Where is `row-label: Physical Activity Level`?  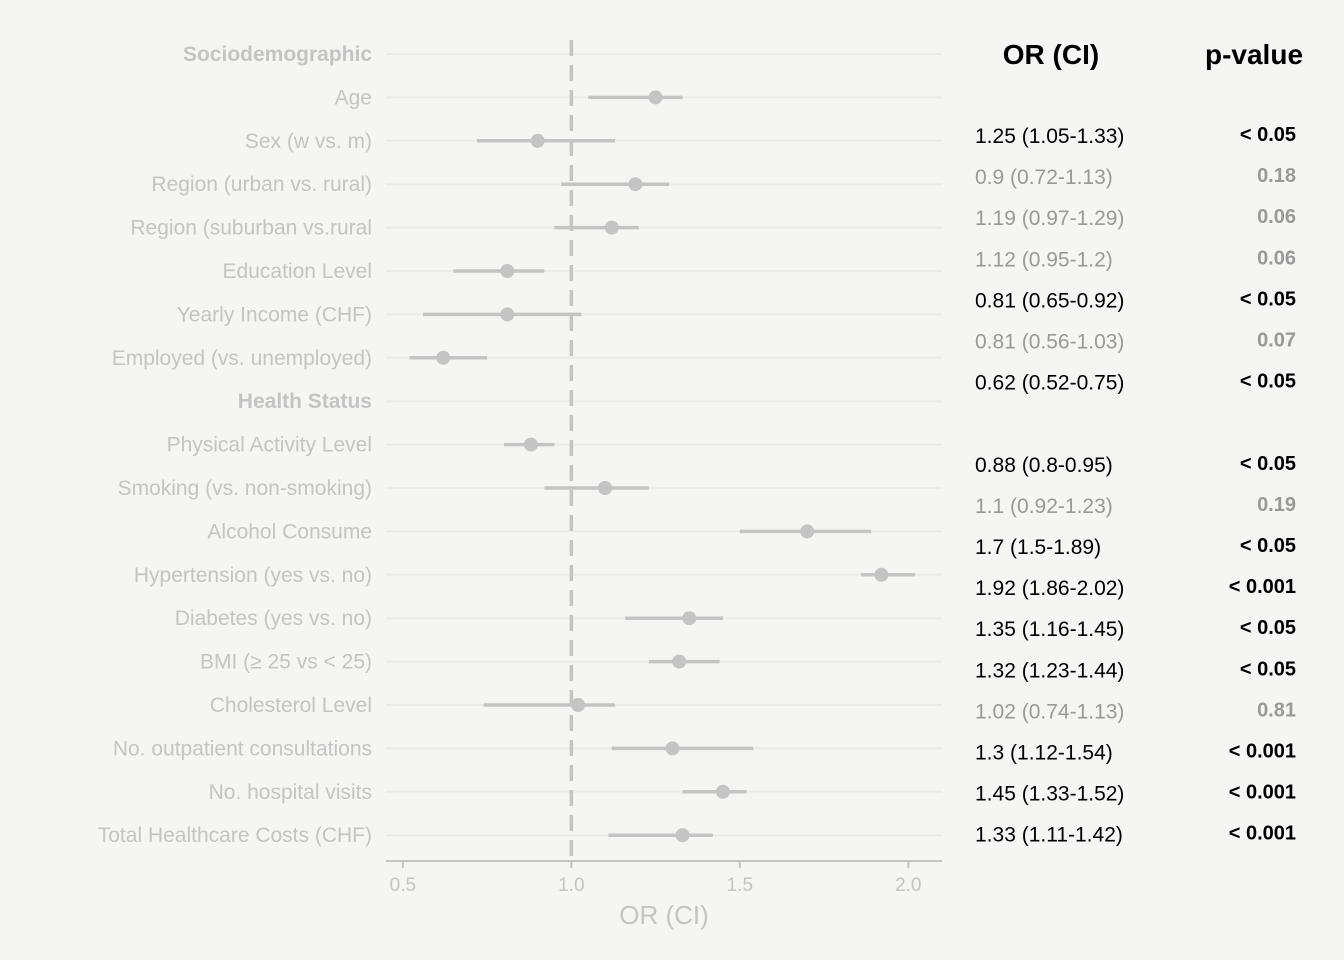 row-label: Physical Activity Level is located at coordinates (269, 445).